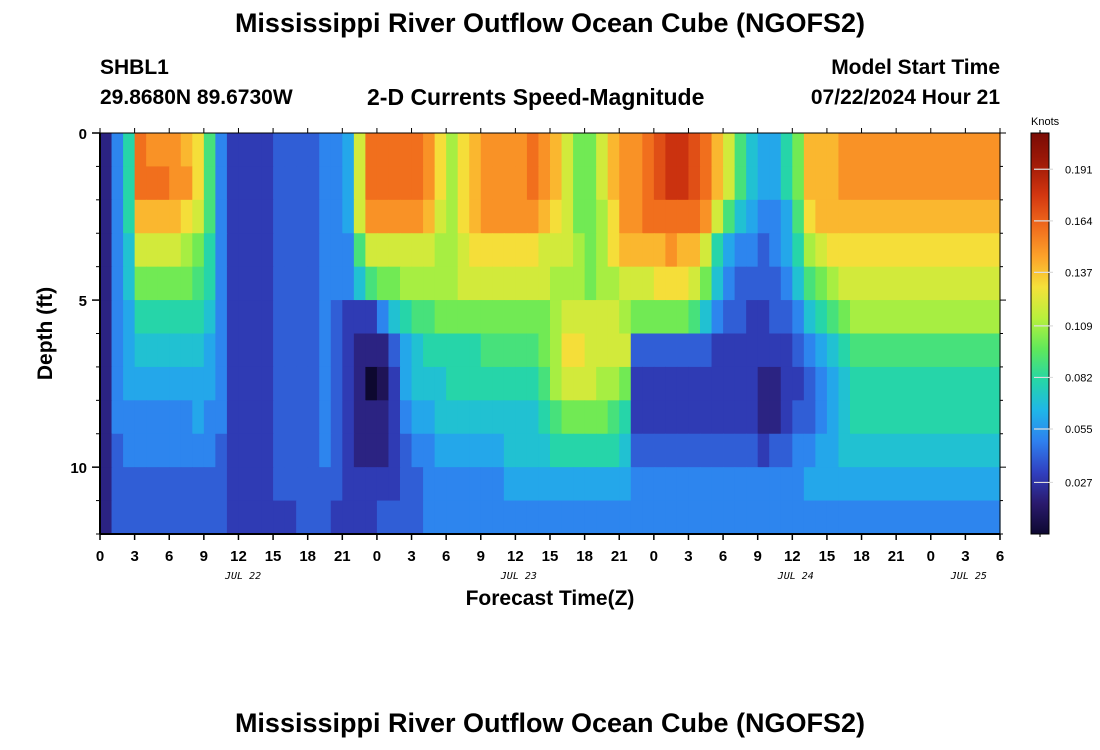 The width and height of the screenshot is (1100, 750). What do you see at coordinates (1079, 483) in the screenshot?
I see `colorbar-tick-label: 0.027` at bounding box center [1079, 483].